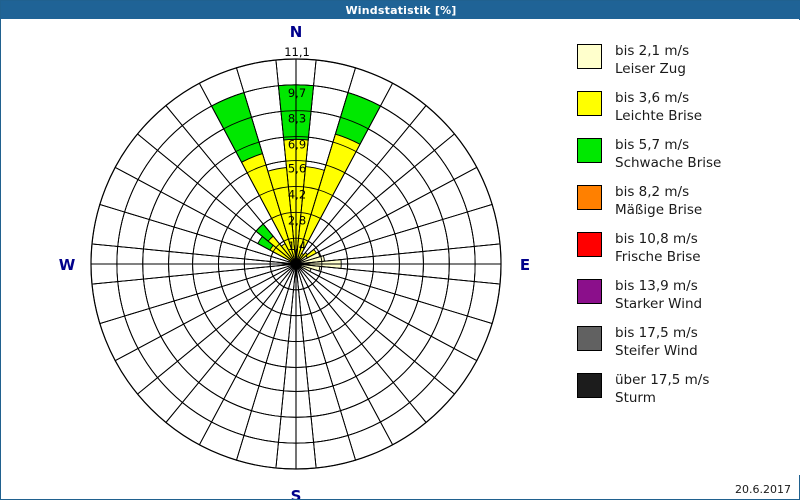 The width and height of the screenshot is (800, 500). Describe the element at coordinates (658, 257) in the screenshot. I see `legend-beaufort-name: Frische Brise` at that location.